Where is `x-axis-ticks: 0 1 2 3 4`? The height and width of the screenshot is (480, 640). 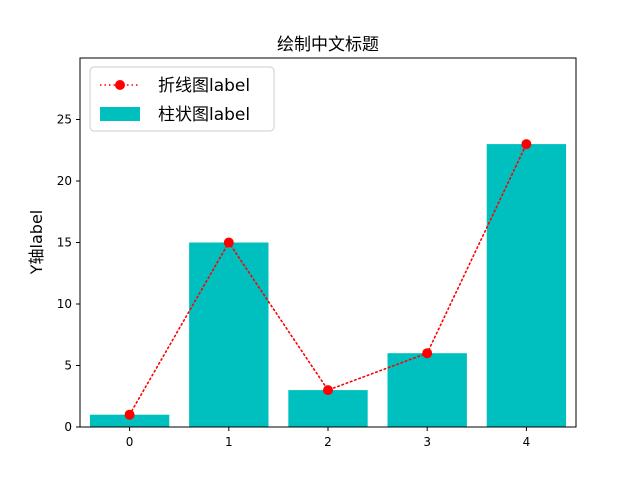
x-axis-ticks: 0 1 2 3 4 is located at coordinates (328, 438).